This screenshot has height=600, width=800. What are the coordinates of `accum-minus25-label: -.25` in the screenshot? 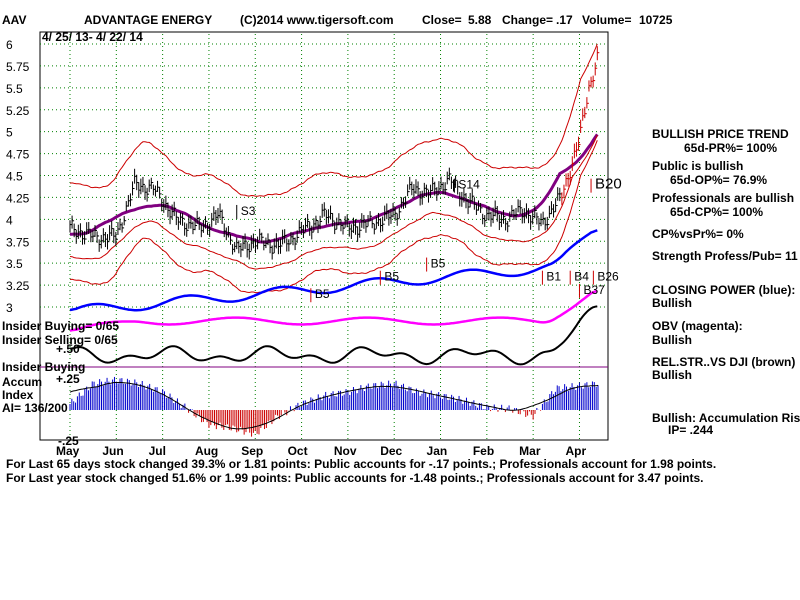 It's located at (68, 441).